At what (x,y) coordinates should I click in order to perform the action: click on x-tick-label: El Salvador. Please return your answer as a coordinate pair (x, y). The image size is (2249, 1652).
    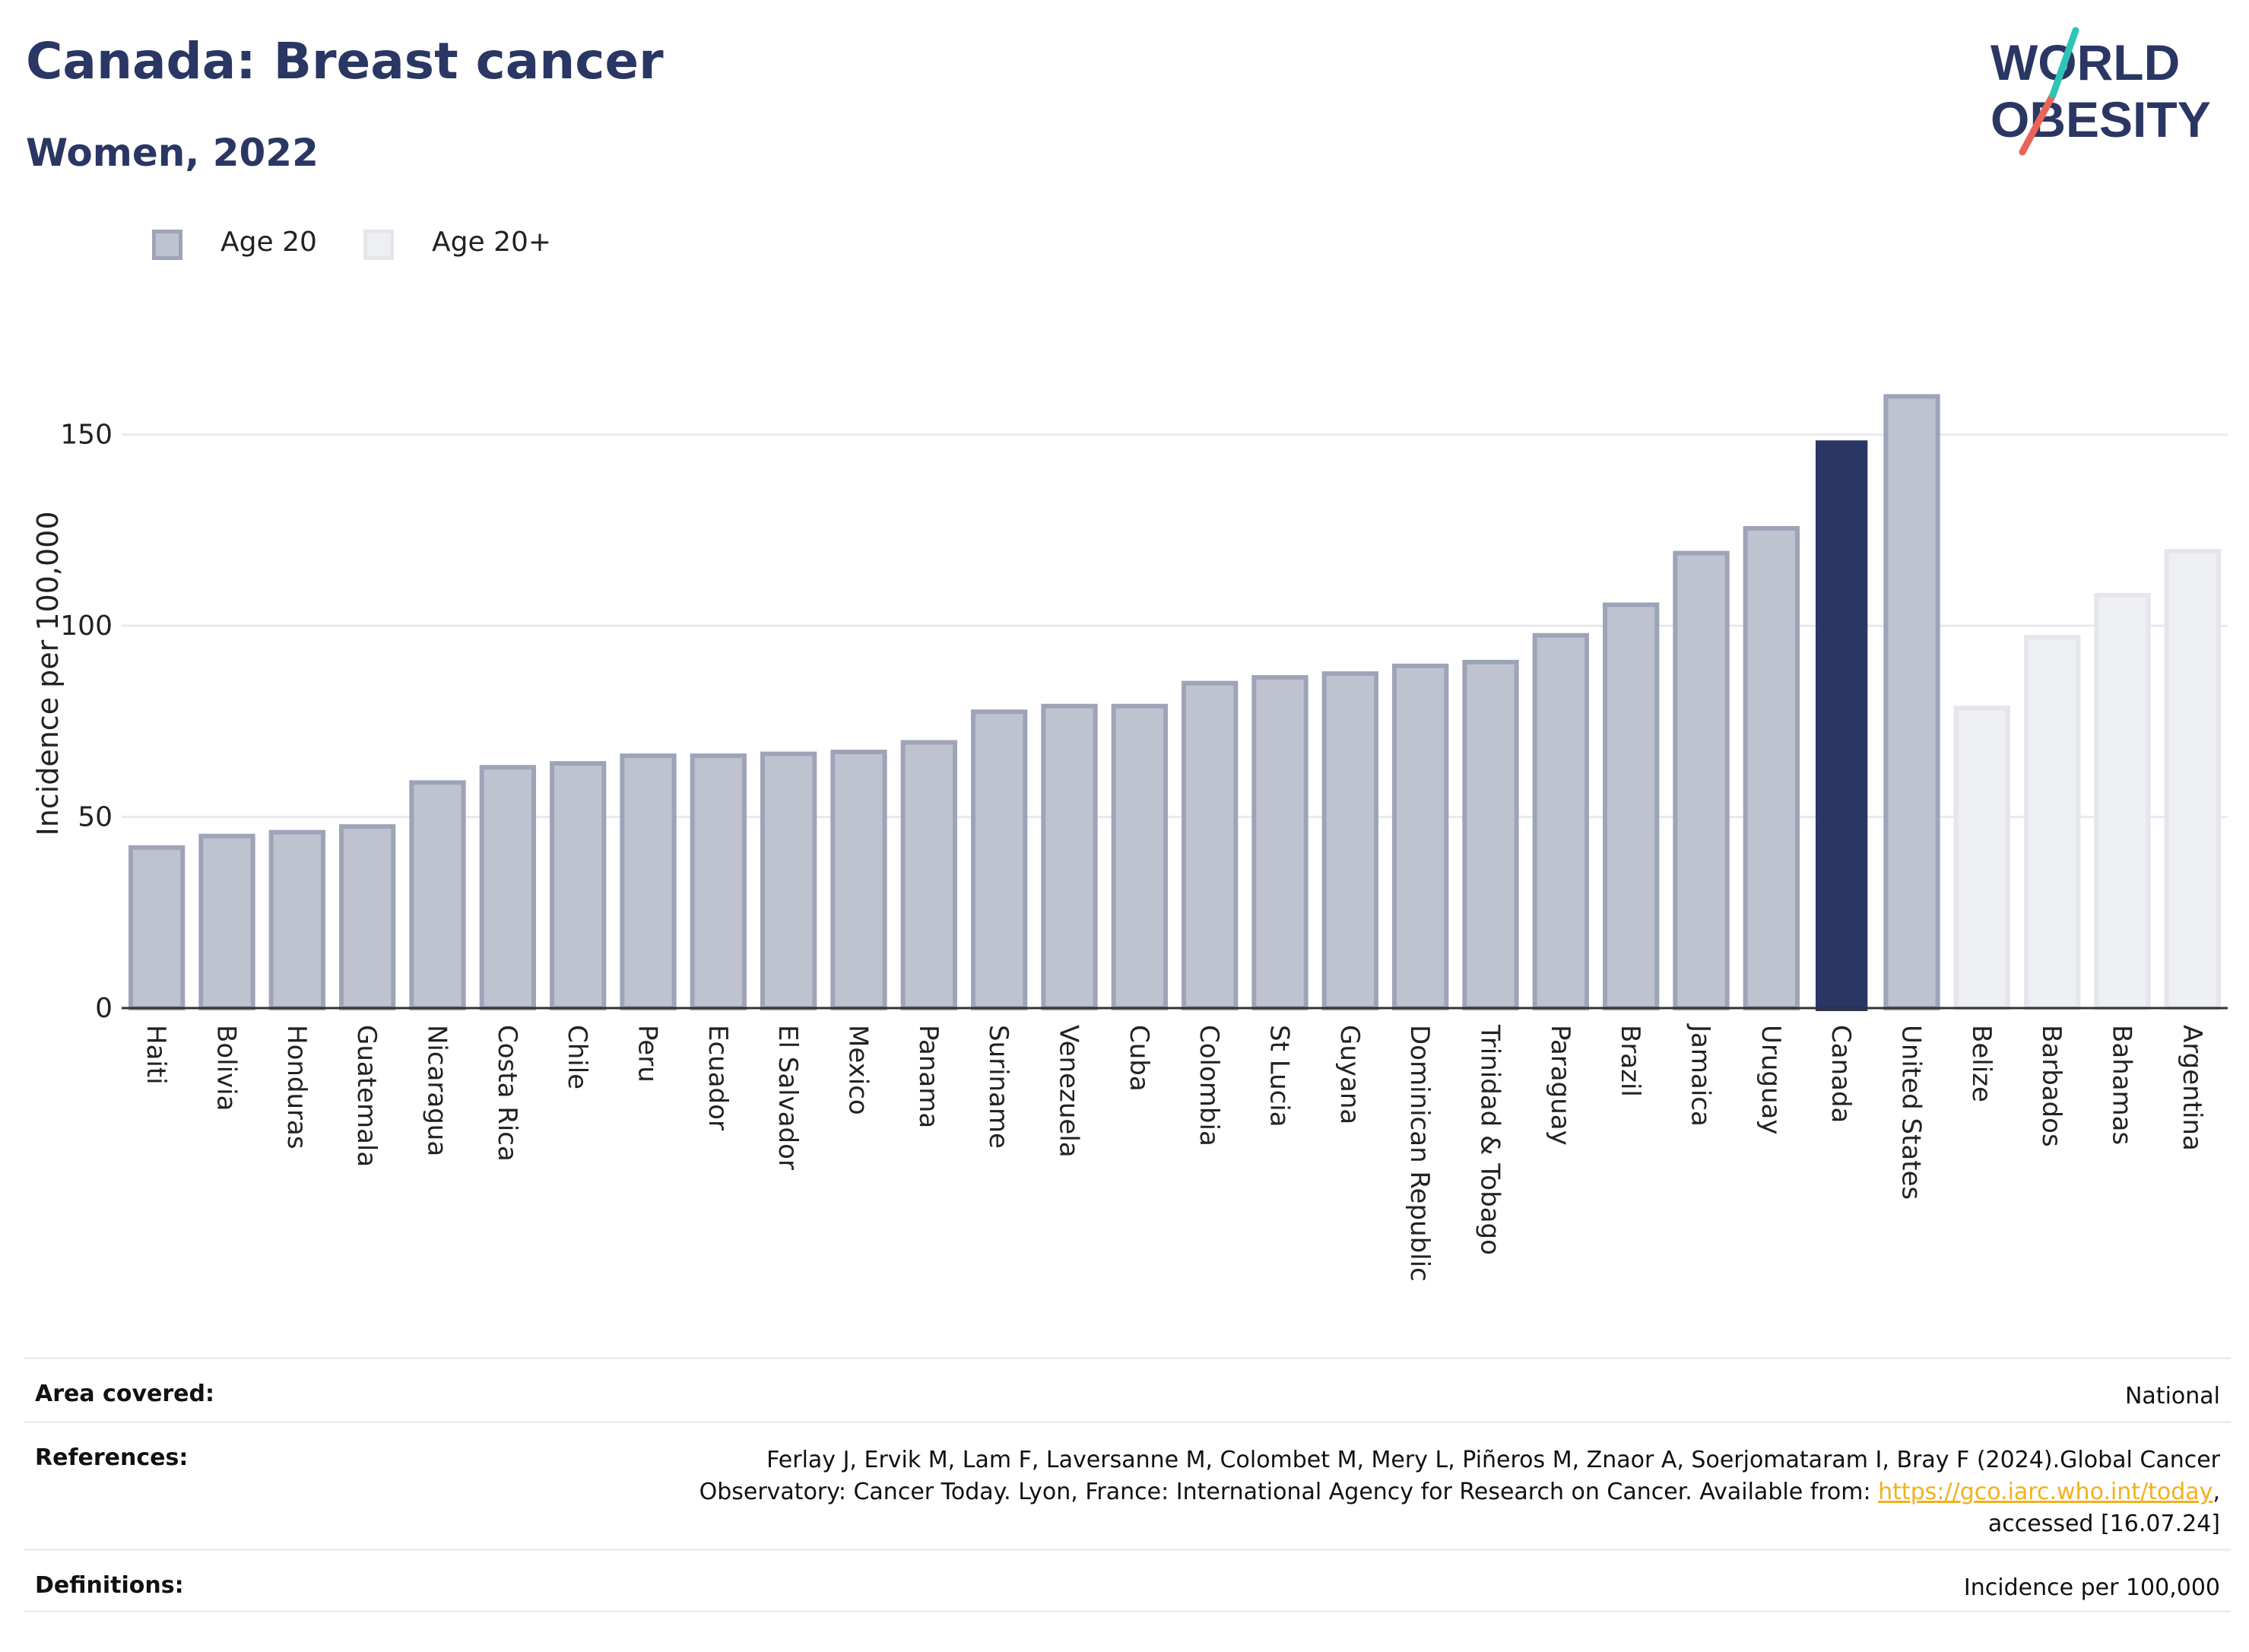
    Looking at the image, I should click on (787, 1097).